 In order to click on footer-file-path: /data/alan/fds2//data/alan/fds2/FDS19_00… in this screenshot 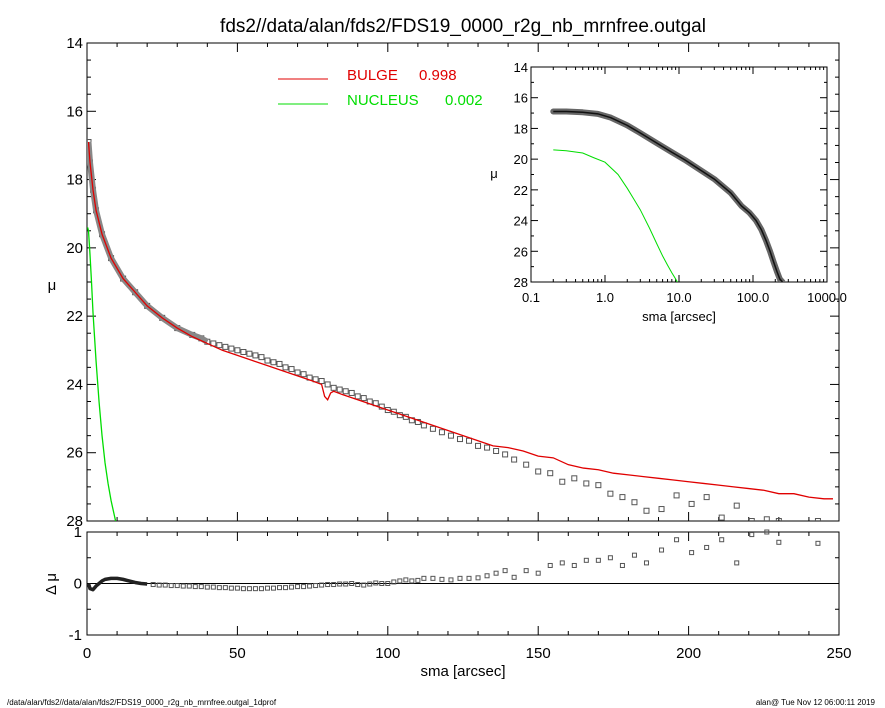, I will do `click(142, 702)`.